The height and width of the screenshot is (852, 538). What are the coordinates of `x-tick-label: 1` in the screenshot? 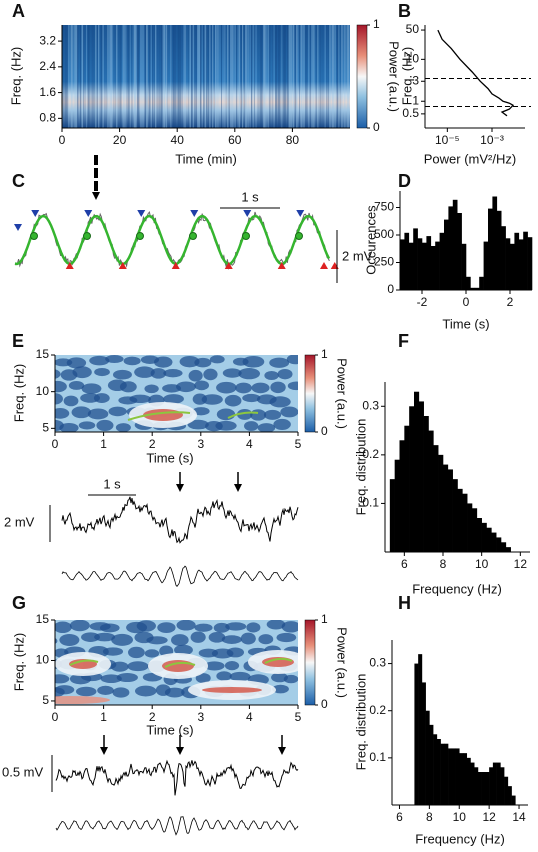 It's located at (103, 717).